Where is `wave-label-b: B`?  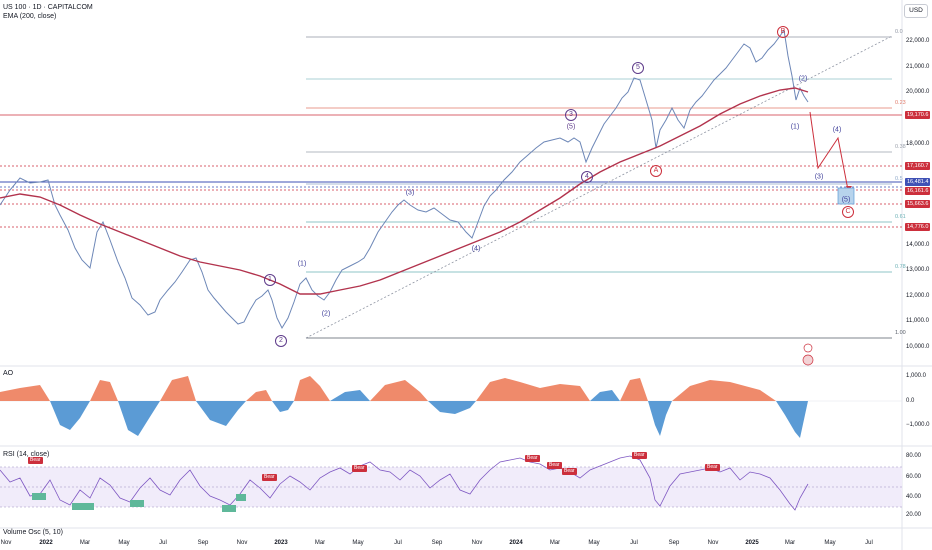 wave-label-b: B is located at coordinates (783, 32).